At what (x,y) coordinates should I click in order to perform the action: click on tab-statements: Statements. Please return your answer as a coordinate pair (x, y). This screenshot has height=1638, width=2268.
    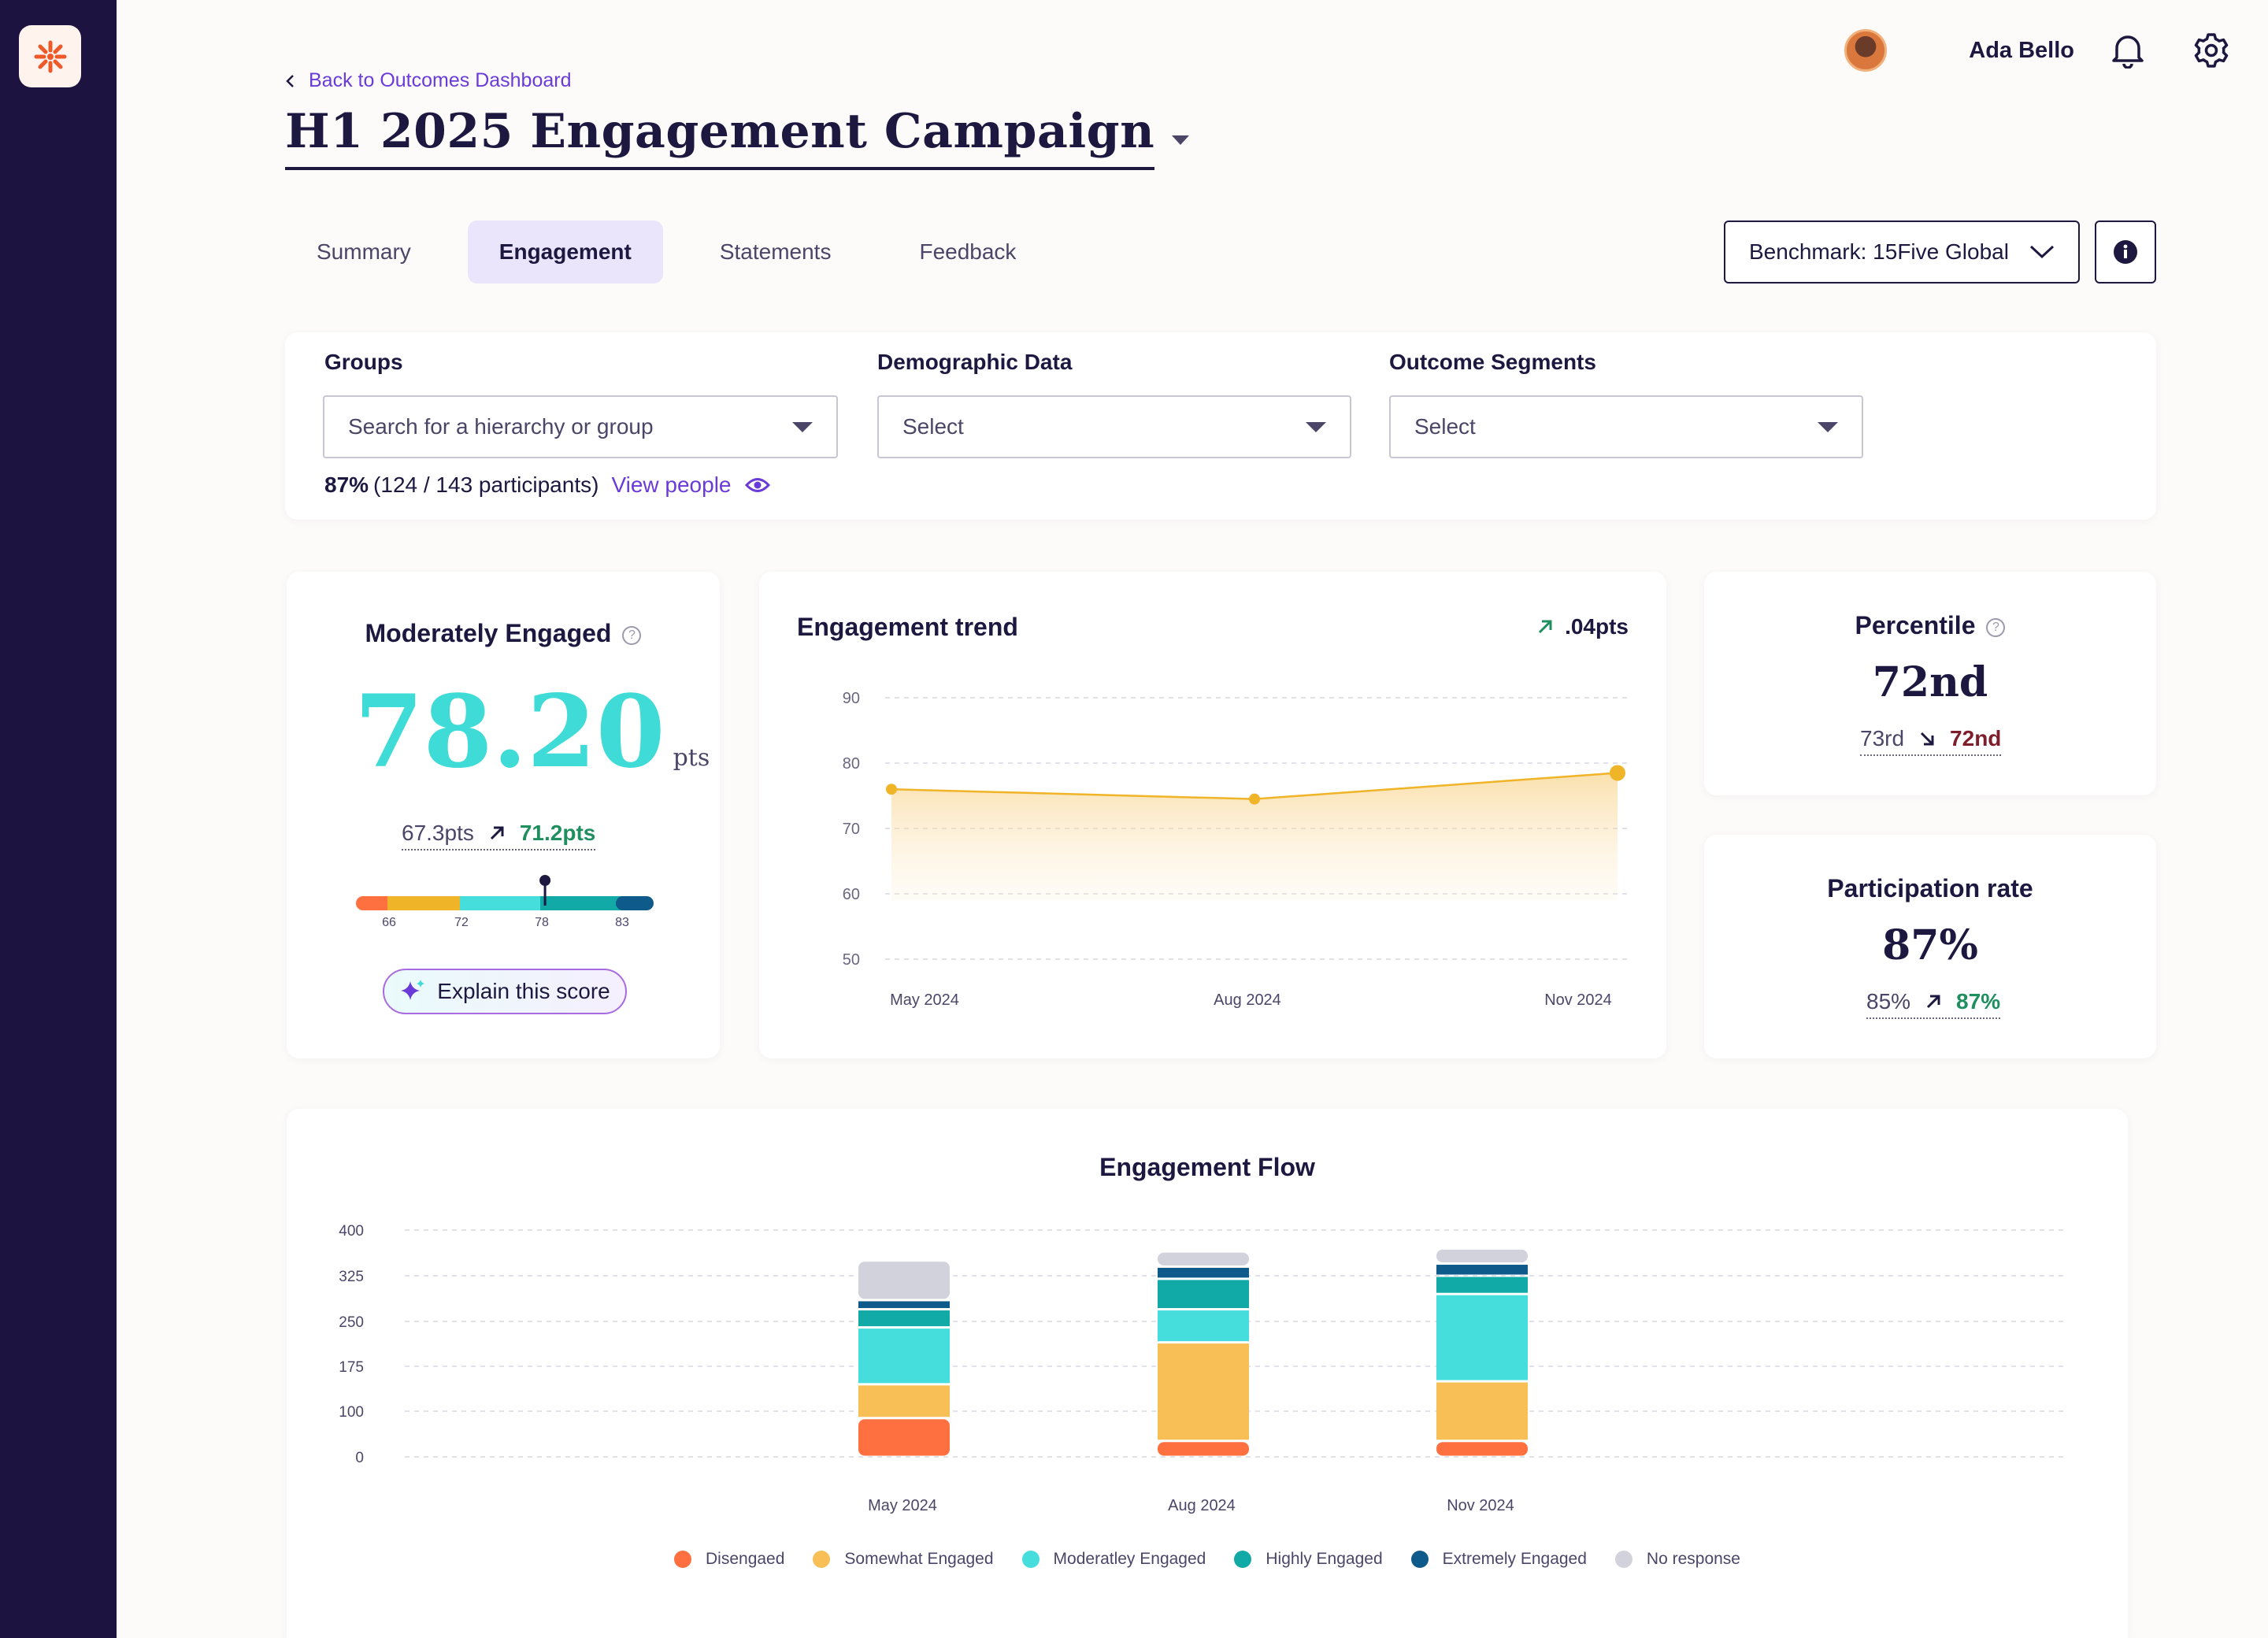
    Looking at the image, I should click on (775, 251).